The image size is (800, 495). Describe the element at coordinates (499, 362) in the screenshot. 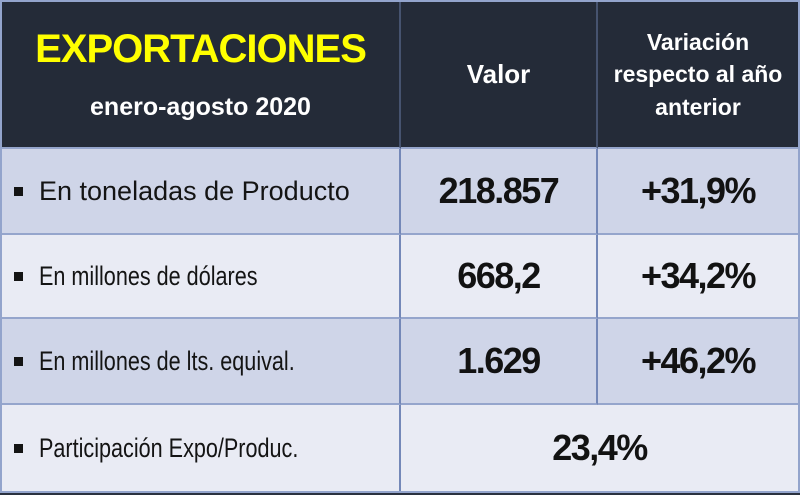

I see `row-3-valor: 1.629` at that location.